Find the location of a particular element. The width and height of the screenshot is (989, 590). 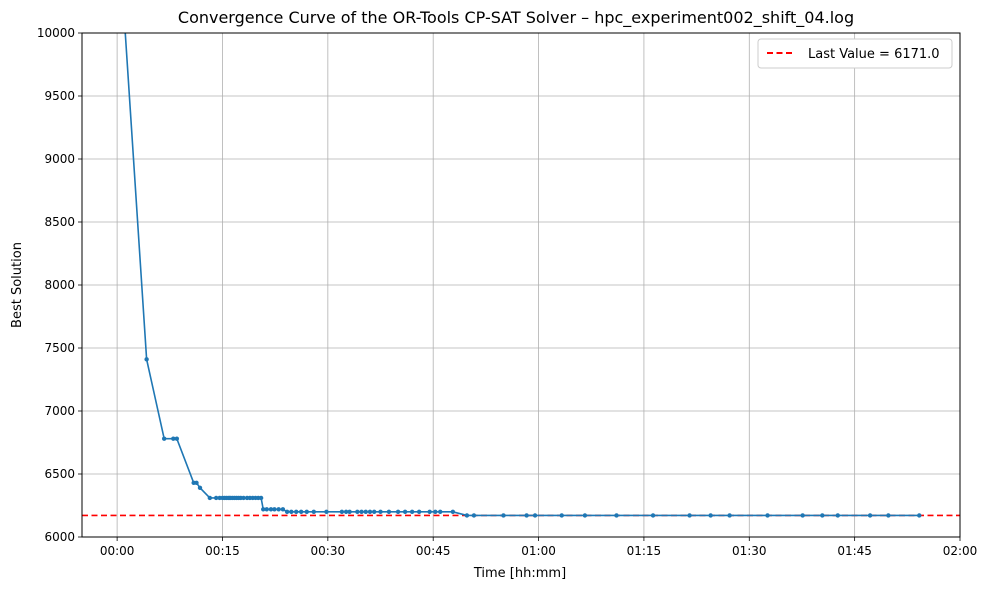

x-tick-label: 02:00 is located at coordinates (960, 551).